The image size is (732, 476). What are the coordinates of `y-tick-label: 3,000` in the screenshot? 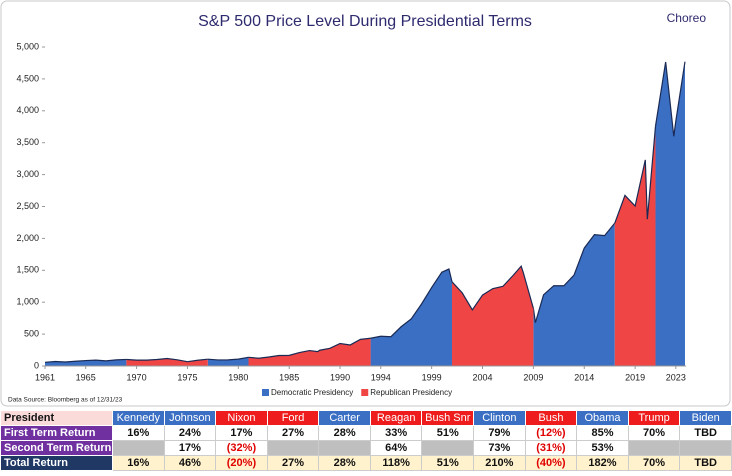 It's located at (27, 174).